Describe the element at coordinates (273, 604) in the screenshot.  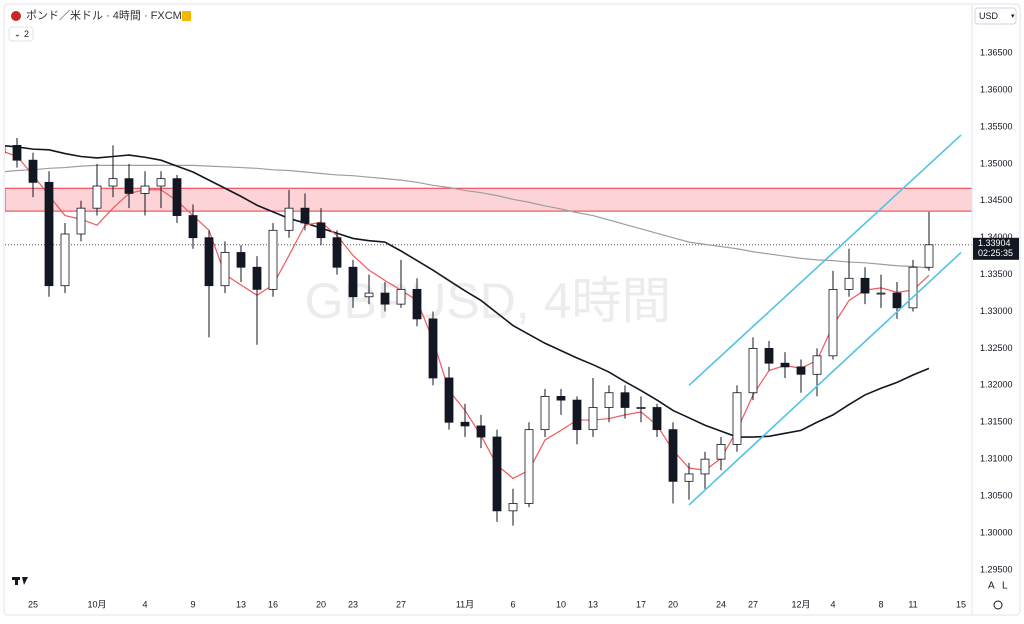
I see `x-tick-label: 16` at that location.